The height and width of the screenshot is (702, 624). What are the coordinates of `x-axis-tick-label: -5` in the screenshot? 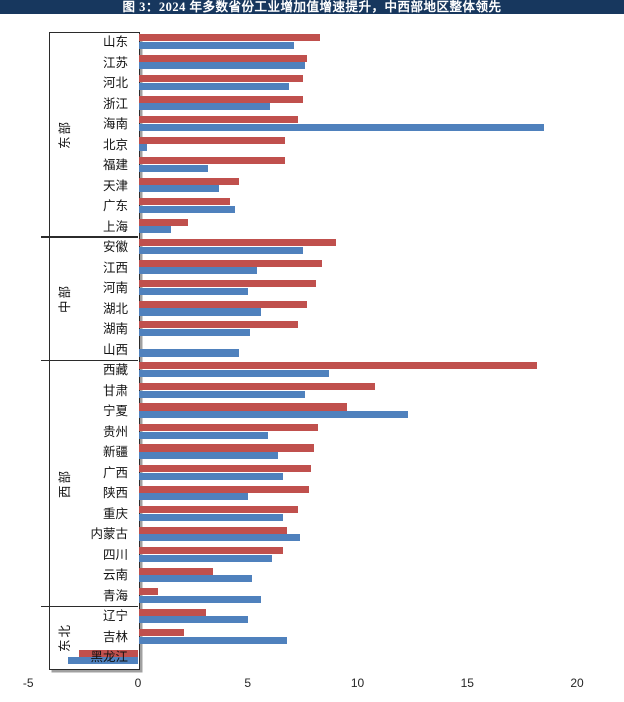 It's located at (28, 683).